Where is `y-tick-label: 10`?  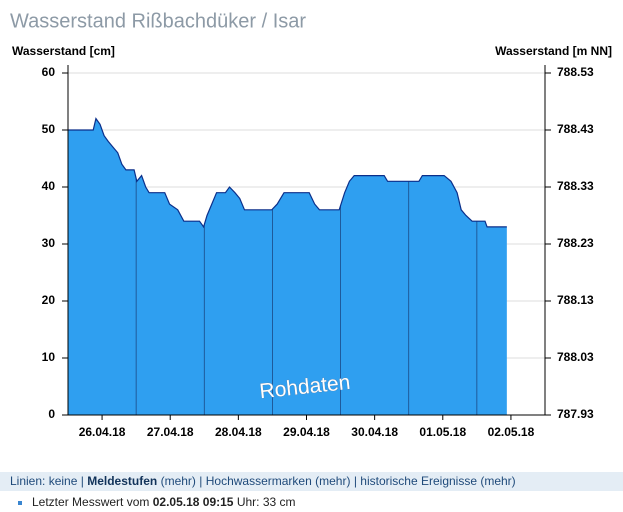 y-tick-label: 10 is located at coordinates (49, 357).